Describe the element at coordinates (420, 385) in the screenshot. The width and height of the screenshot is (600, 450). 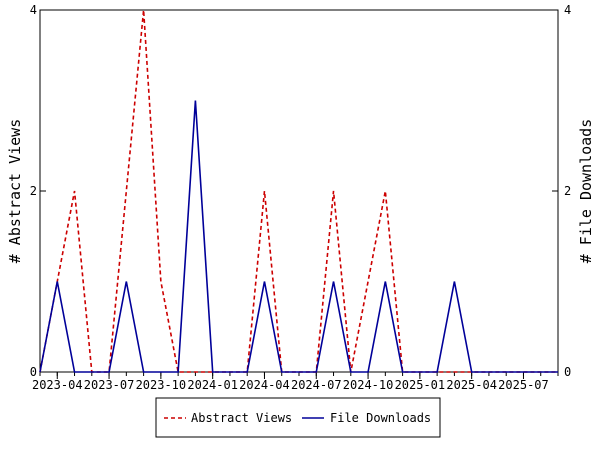
I see `x-tick-label: 2025-01` at that location.